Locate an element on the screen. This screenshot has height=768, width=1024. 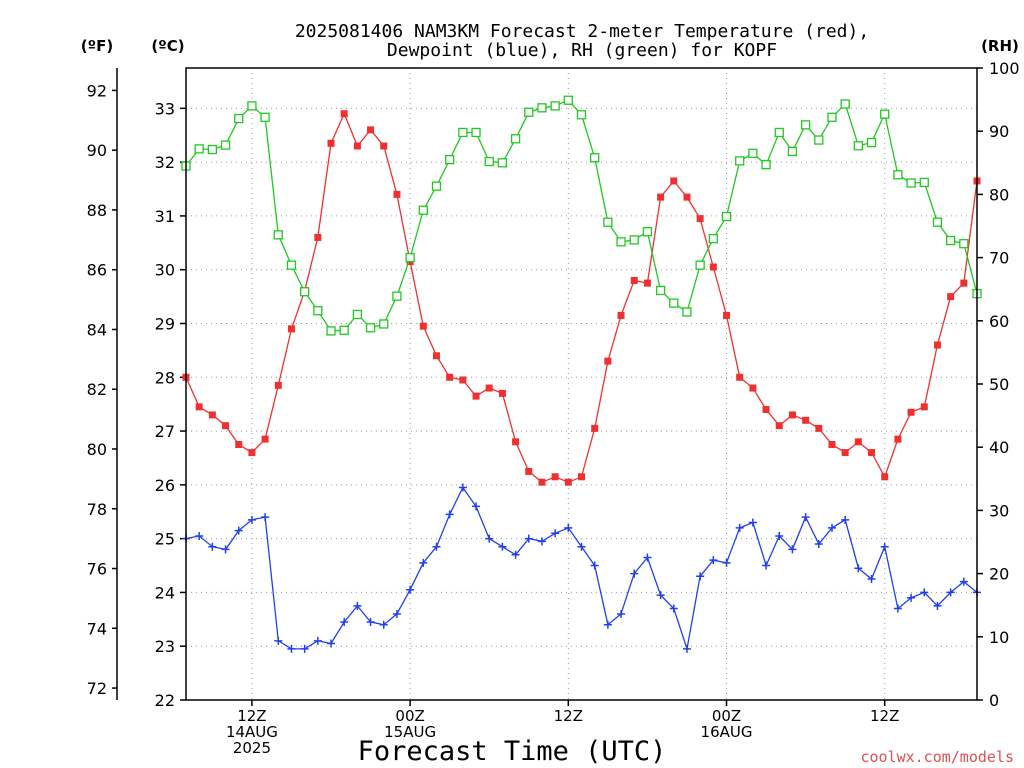
x-tick-label: 15AUG is located at coordinates (410, 732).